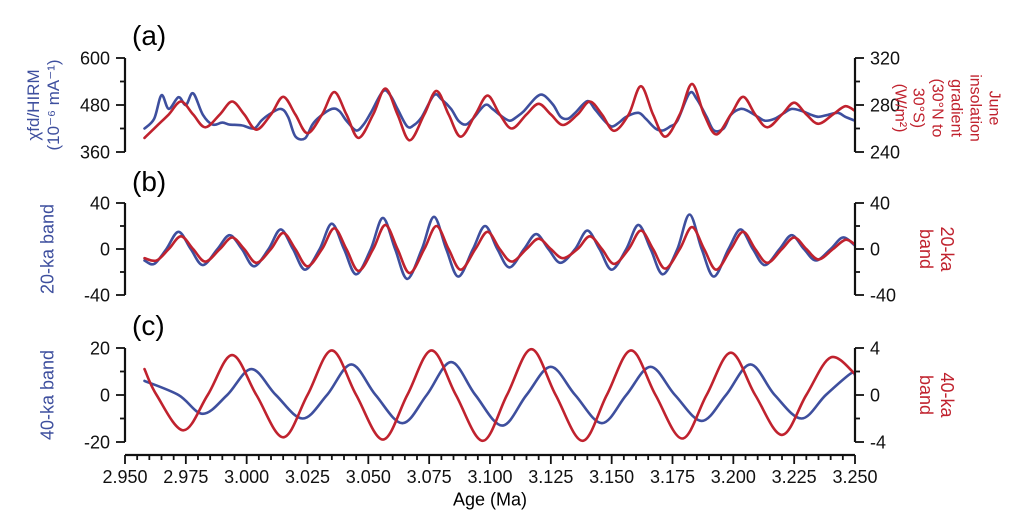  Describe the element at coordinates (95, 152) in the screenshot. I see `svg-text: 360` at that location.